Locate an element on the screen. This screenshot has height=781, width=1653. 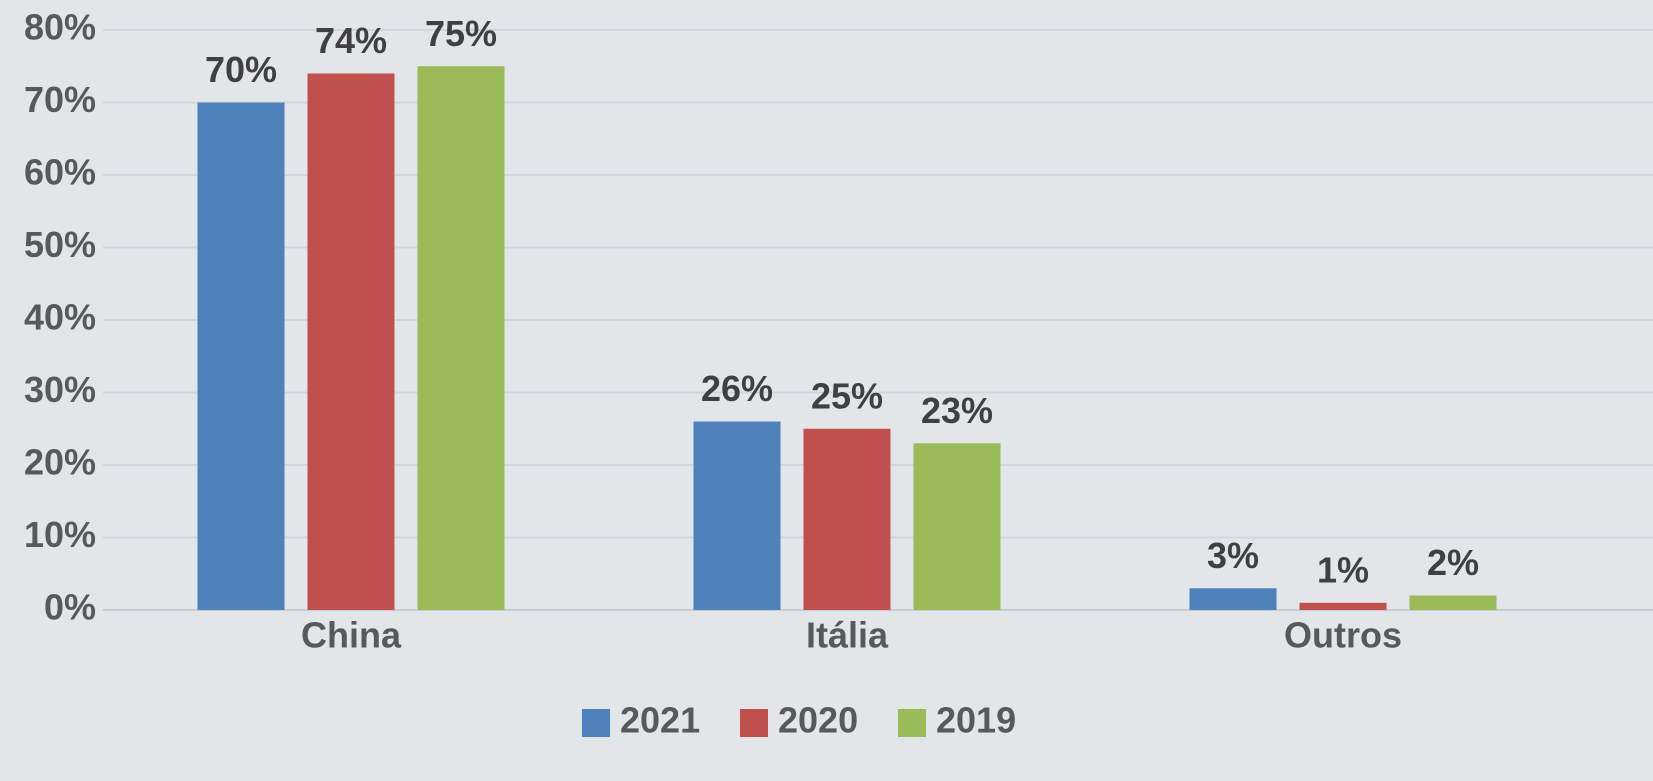
data-label: 1% is located at coordinates (1343, 569).